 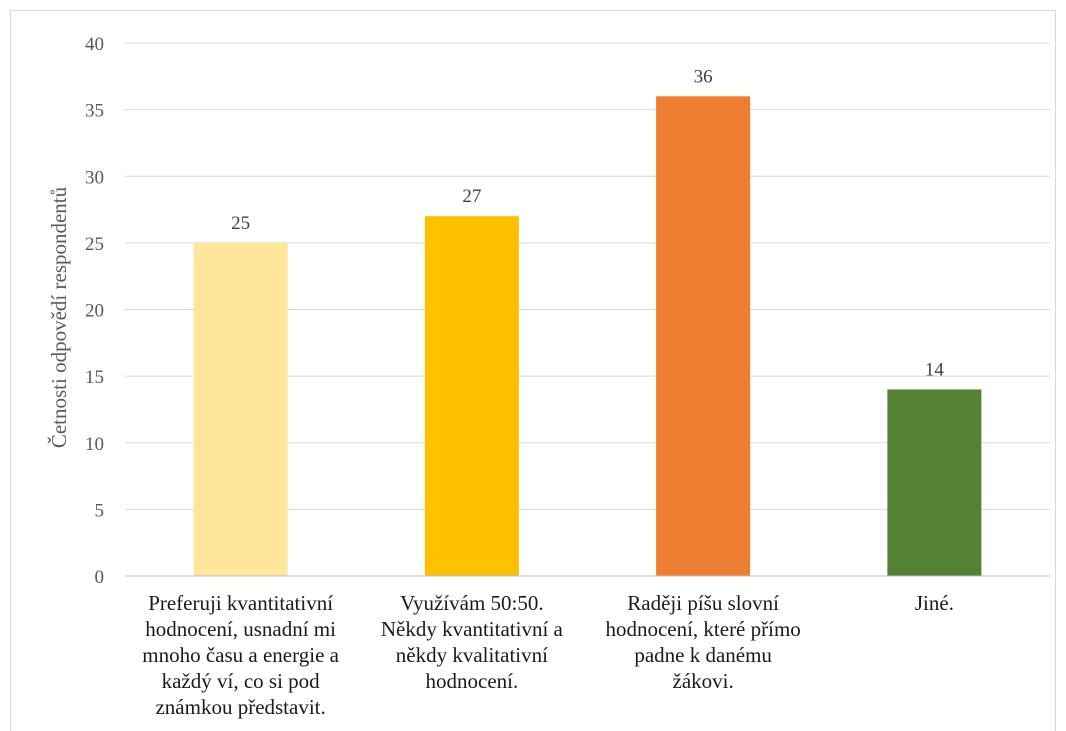 What do you see at coordinates (472, 681) in the screenshot?
I see `x-category-label-line: hodnocení.` at bounding box center [472, 681].